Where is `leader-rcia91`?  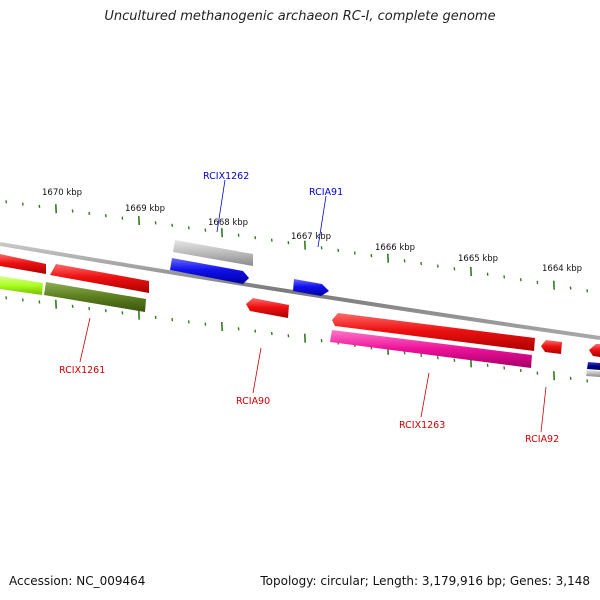 leader-rcia91 is located at coordinates (322, 221).